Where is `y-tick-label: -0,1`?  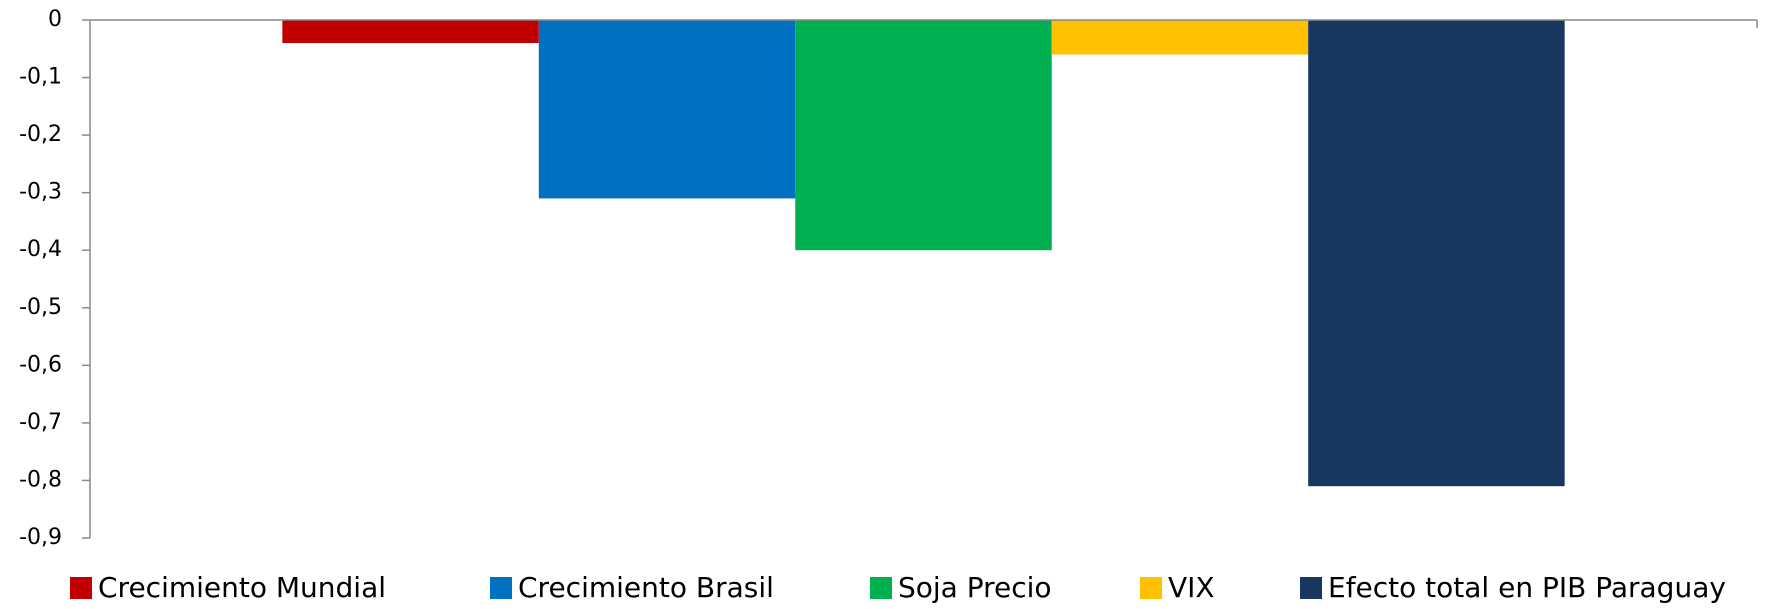
y-tick-label: -0,1 is located at coordinates (40, 77).